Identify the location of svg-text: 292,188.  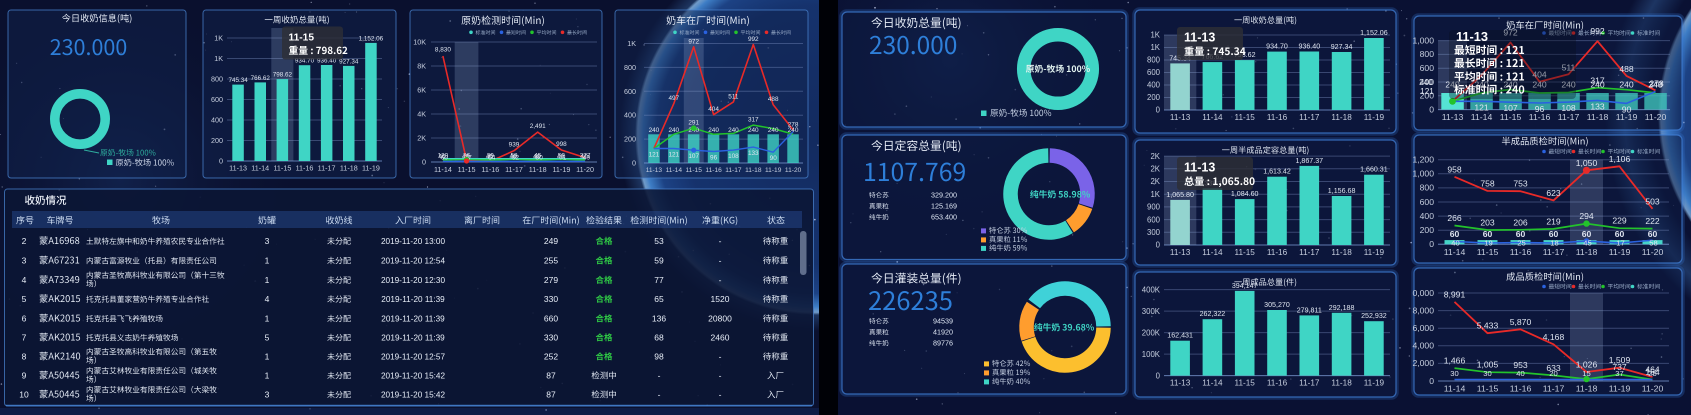
(1342, 308).